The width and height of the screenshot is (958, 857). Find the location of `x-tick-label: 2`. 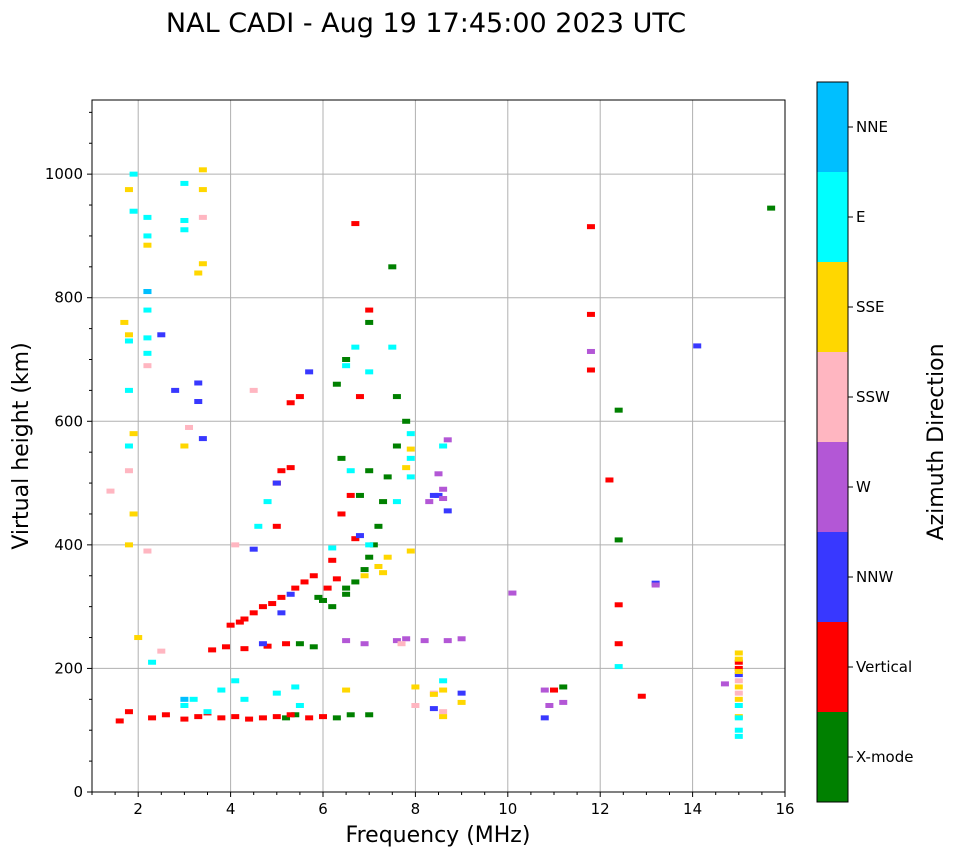

x-tick-label: 2 is located at coordinates (138, 809).